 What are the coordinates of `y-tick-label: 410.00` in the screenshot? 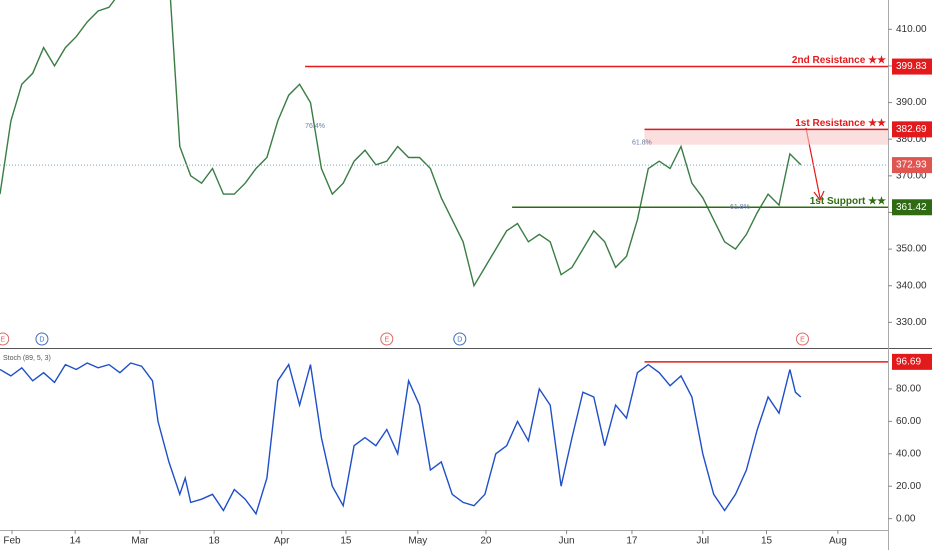 It's located at (911, 29).